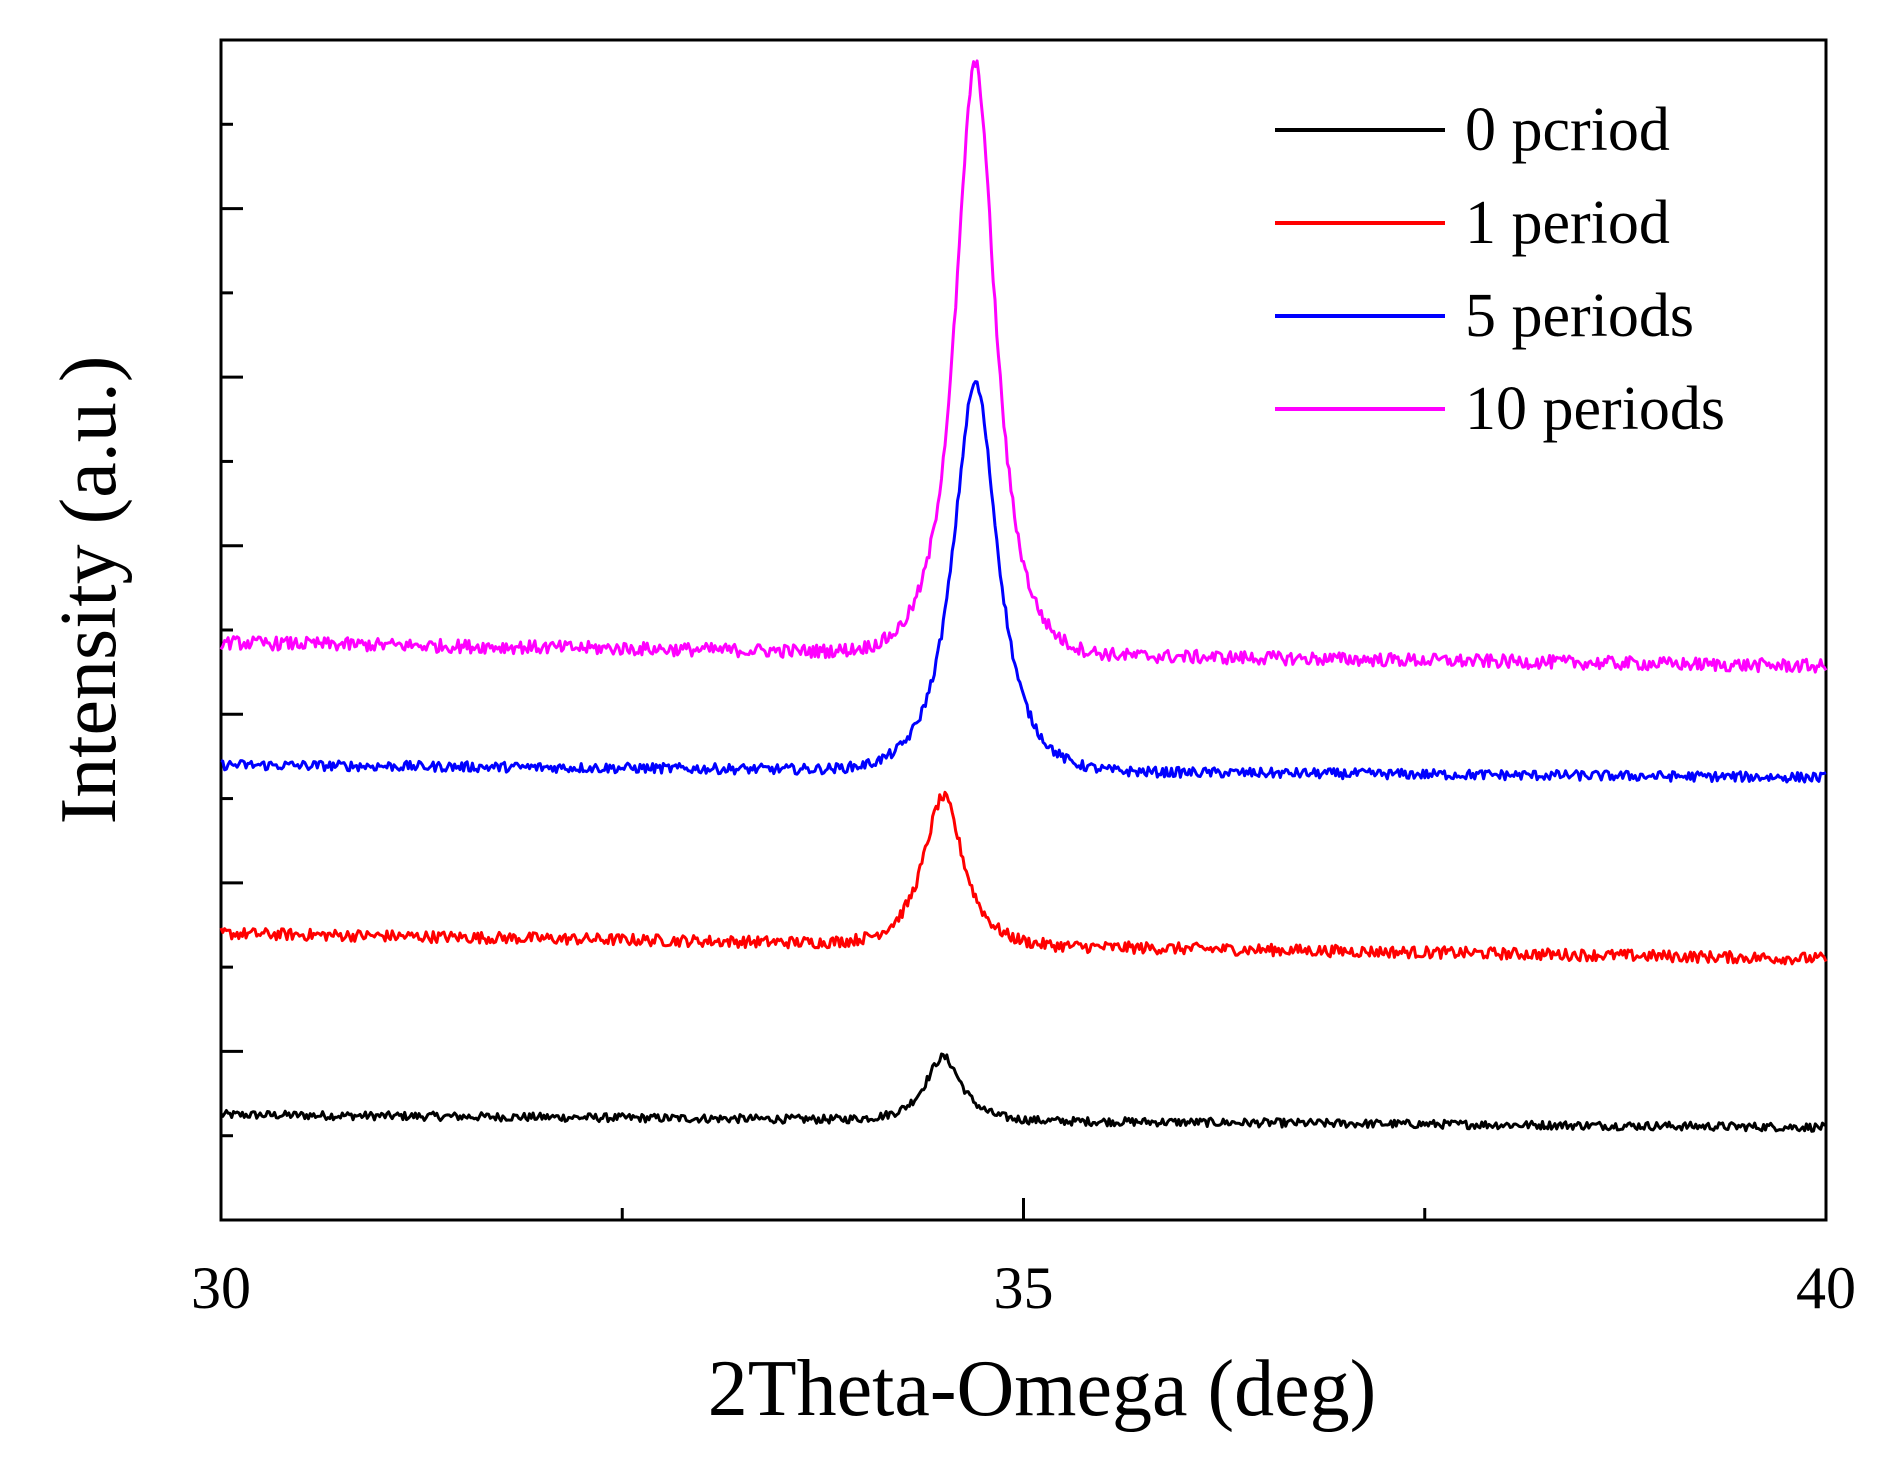  Describe the element at coordinates (1024, 1288) in the screenshot. I see `x-tick-label-1: 35` at that location.